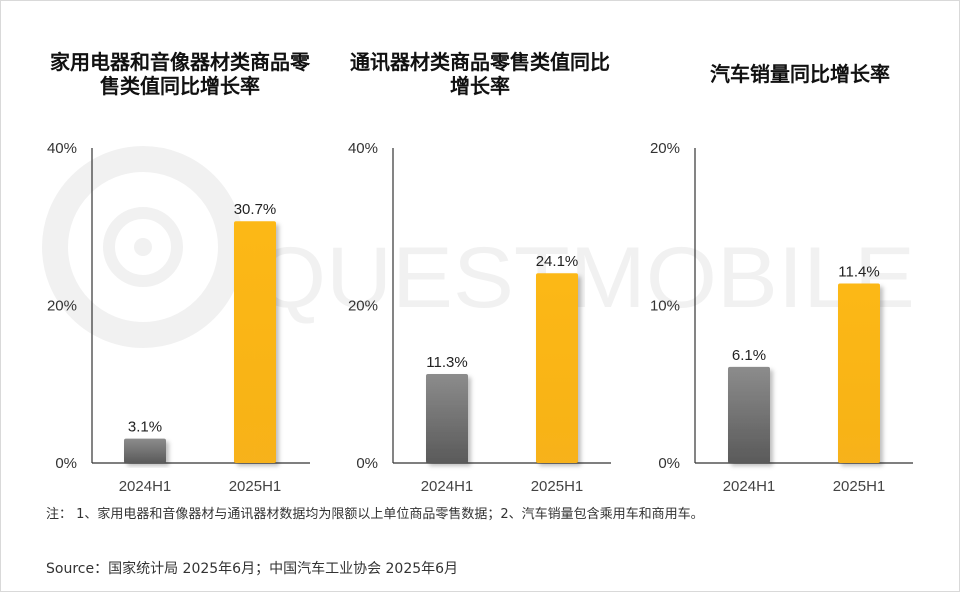 Image resolution: width=960 pixels, height=592 pixels. Describe the element at coordinates (749, 355) in the screenshot. I see `data-label: 6.1%` at that location.